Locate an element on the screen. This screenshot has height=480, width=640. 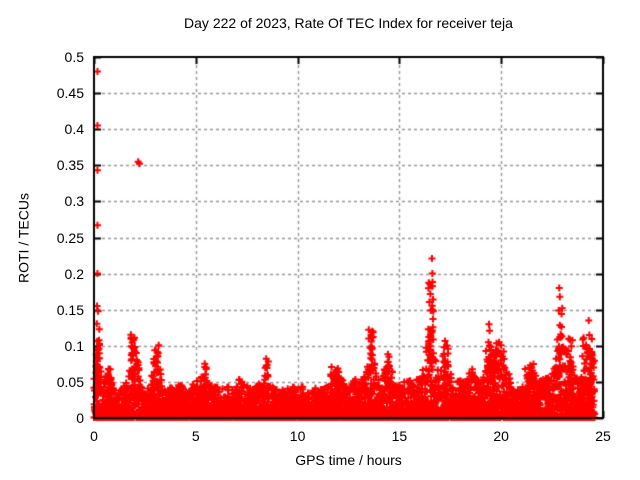
x-tick-label: 15 is located at coordinates (399, 436).